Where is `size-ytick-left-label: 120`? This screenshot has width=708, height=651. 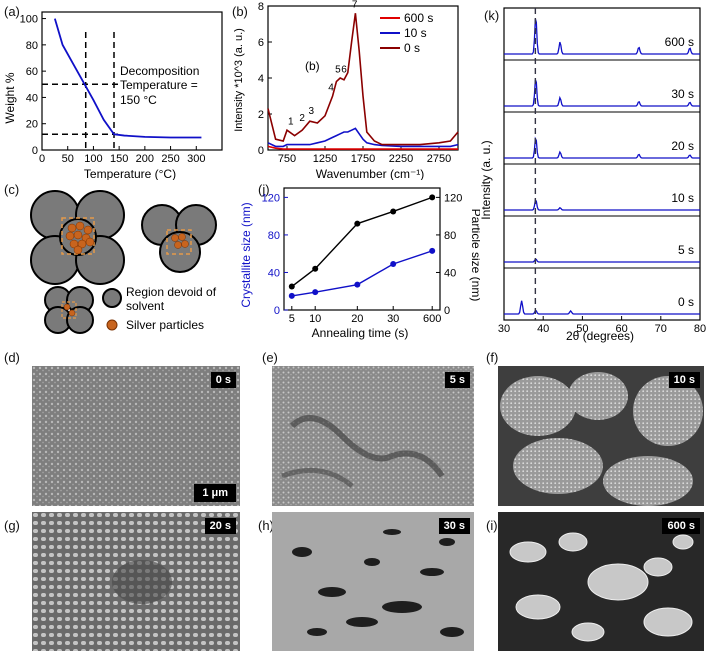 size-ytick-left-label: 120 is located at coordinates (271, 198).